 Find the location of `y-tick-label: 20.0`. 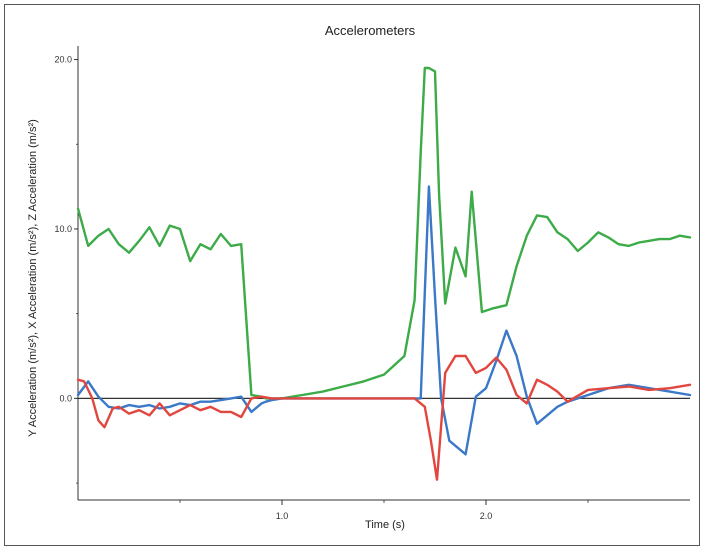

y-tick-label: 20.0 is located at coordinates (63, 60).